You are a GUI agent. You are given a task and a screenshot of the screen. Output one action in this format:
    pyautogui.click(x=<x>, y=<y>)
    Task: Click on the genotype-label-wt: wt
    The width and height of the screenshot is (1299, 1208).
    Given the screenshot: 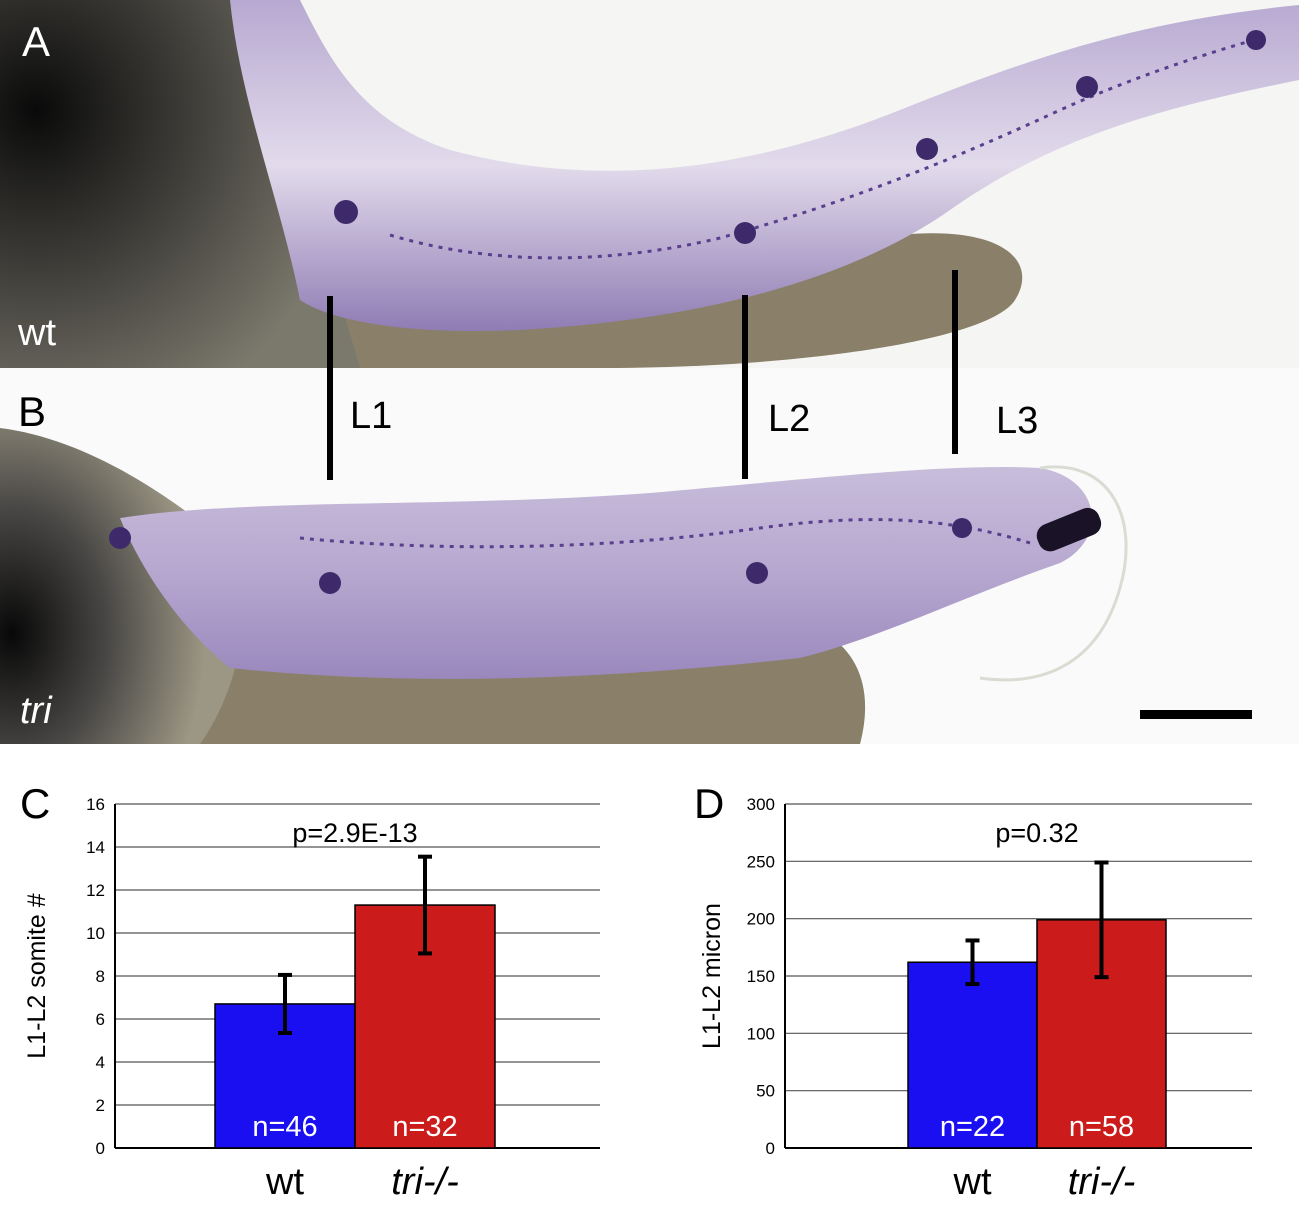 What is the action you would take?
    pyautogui.click(x=37, y=333)
    